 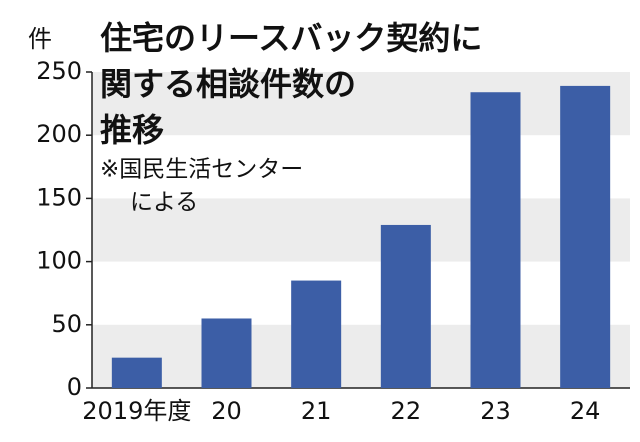 What do you see at coordinates (59, 71) in the screenshot?
I see `y-tick-label: 250` at bounding box center [59, 71].